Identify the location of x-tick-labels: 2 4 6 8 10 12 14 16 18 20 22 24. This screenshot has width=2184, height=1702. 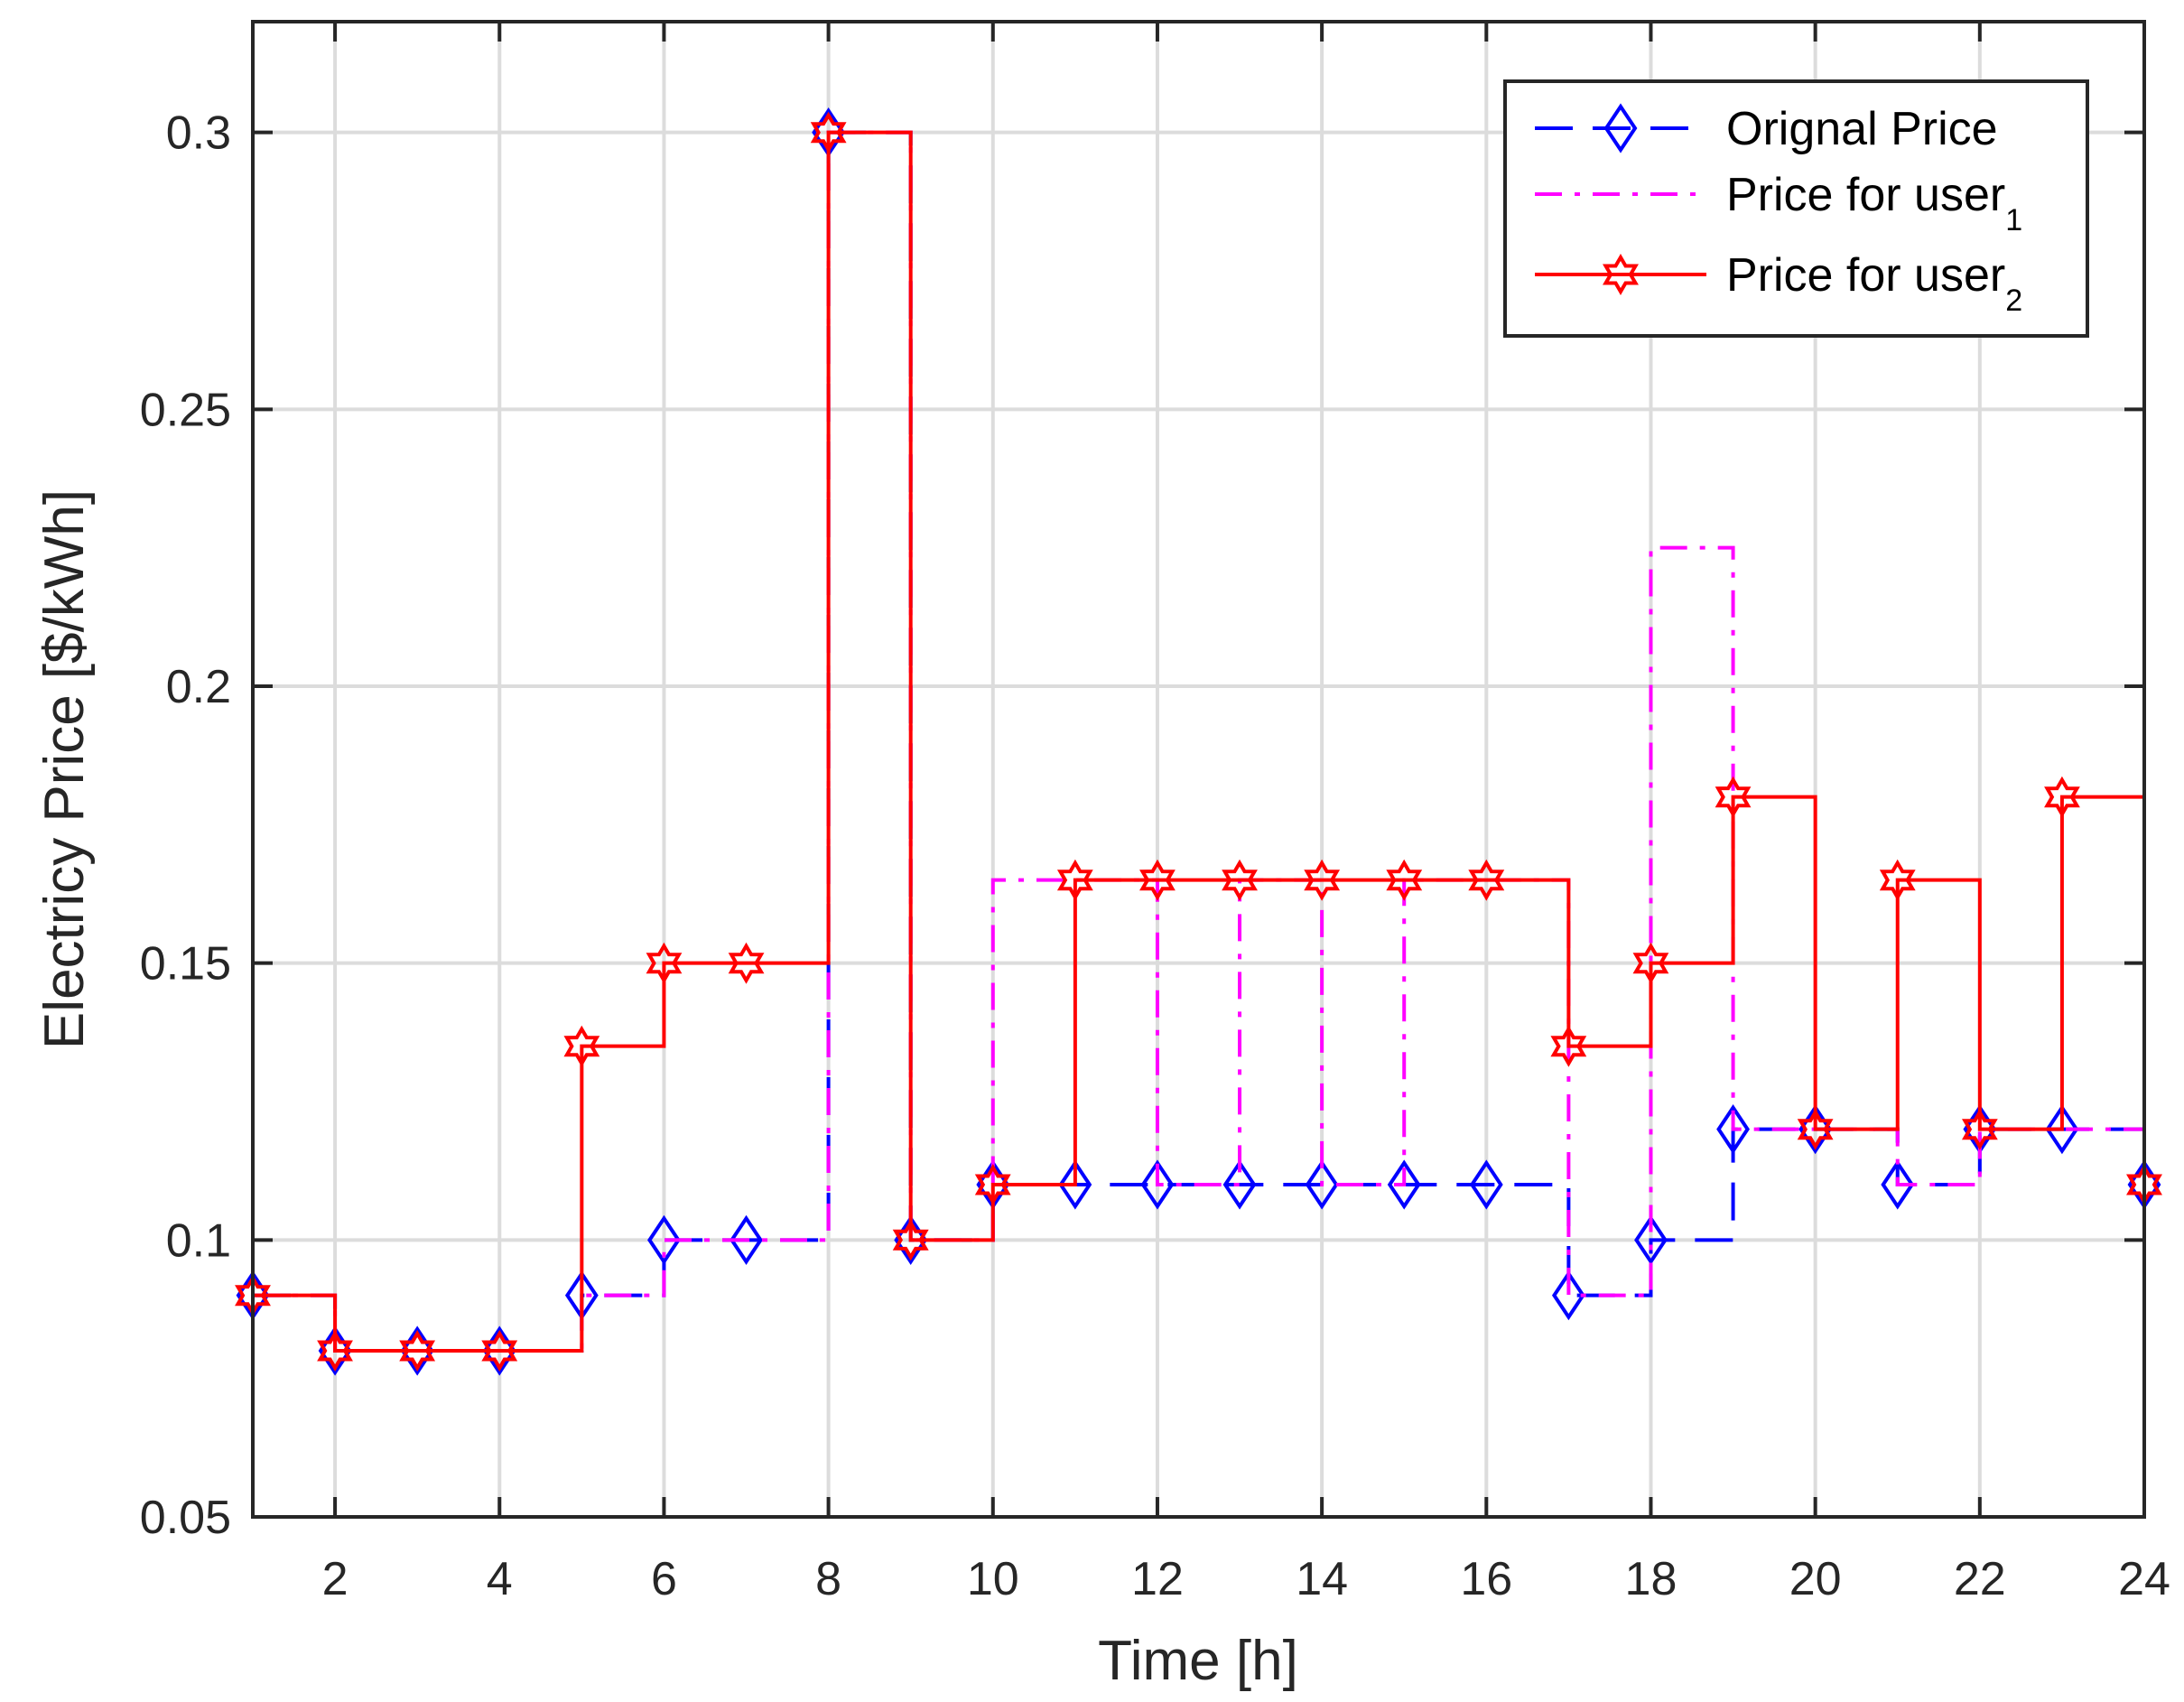
(1246, 1579).